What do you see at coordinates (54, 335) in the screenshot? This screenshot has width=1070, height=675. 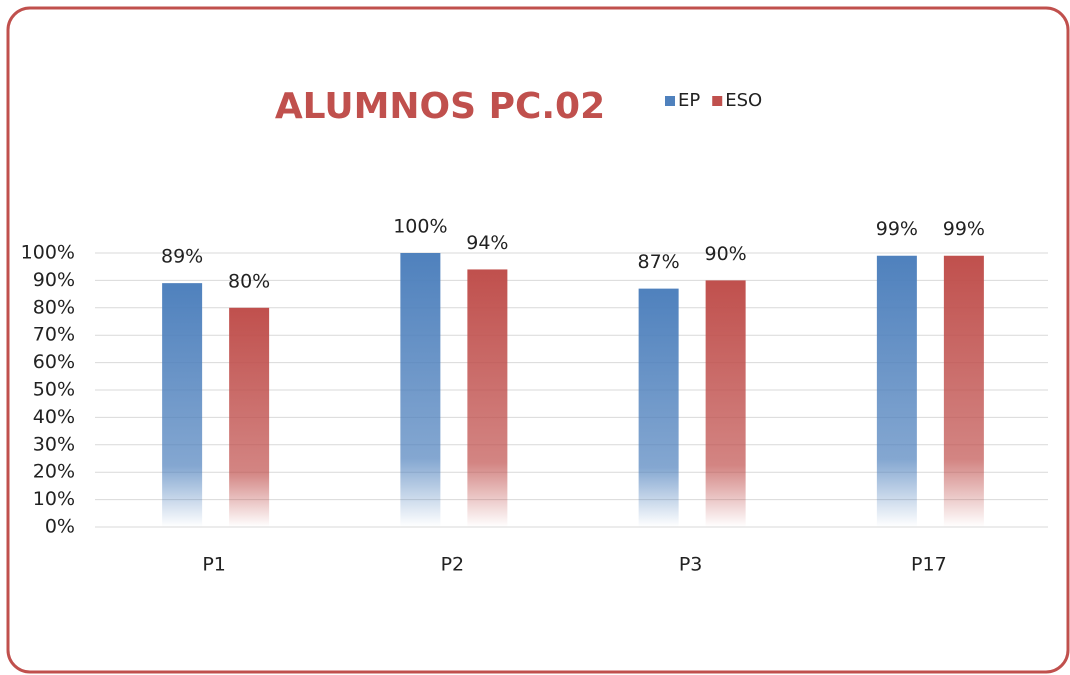 I see `y-tick-label: 70%` at bounding box center [54, 335].